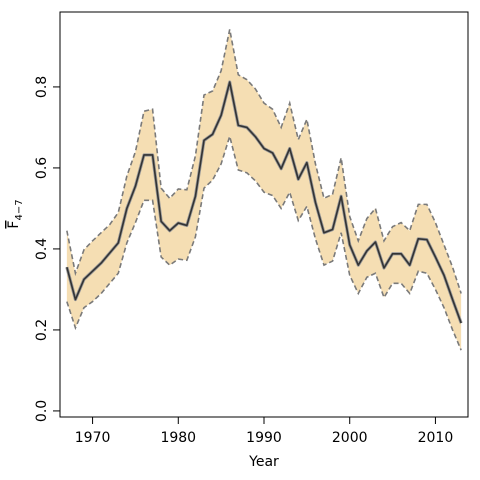 This screenshot has width=480, height=480. Describe the element at coordinates (93, 438) in the screenshot. I see `x-tick-label: 1970` at that location.